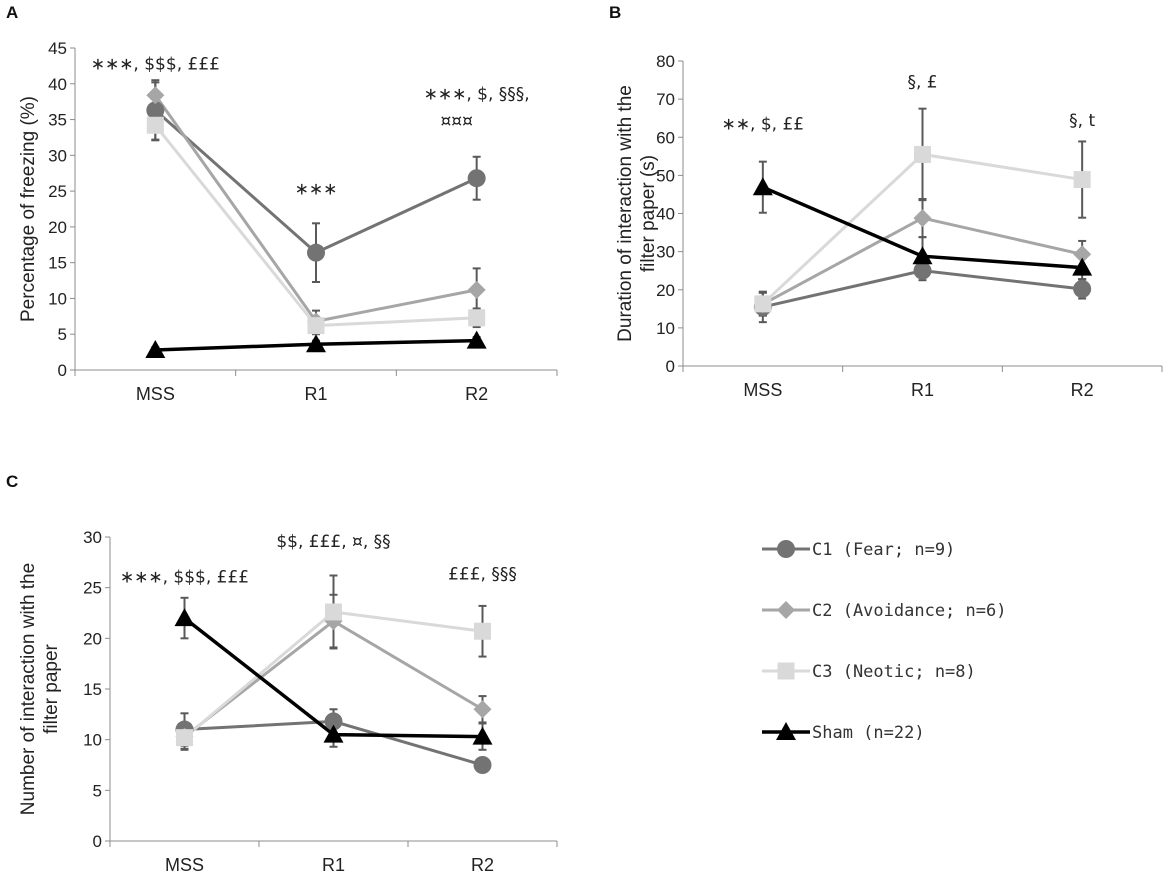 The image size is (1170, 885). Describe the element at coordinates (786, 671) in the screenshot. I see `legend-marker-square` at that location.